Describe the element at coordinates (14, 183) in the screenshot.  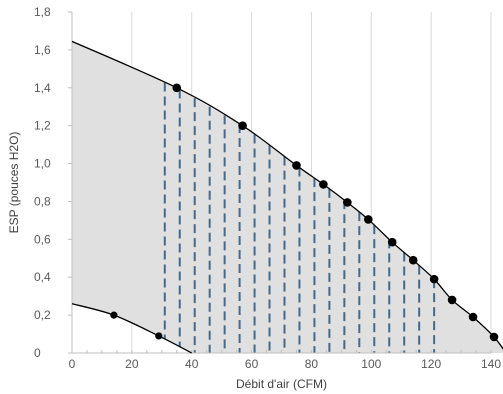
I see `y-axis-title: ESP (pouces H2O)` at that location.